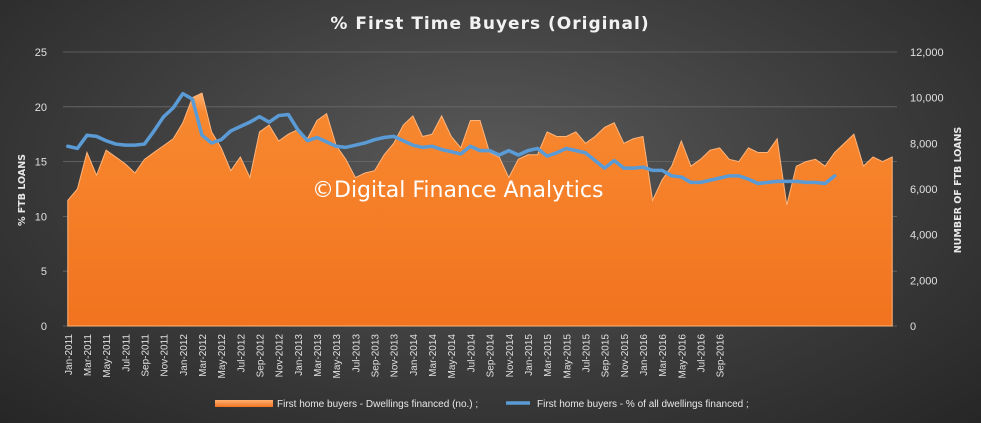 This screenshot has height=423, width=981. What do you see at coordinates (924, 236) in the screenshot?
I see `y-right-tick-label: 4,000` at bounding box center [924, 236].